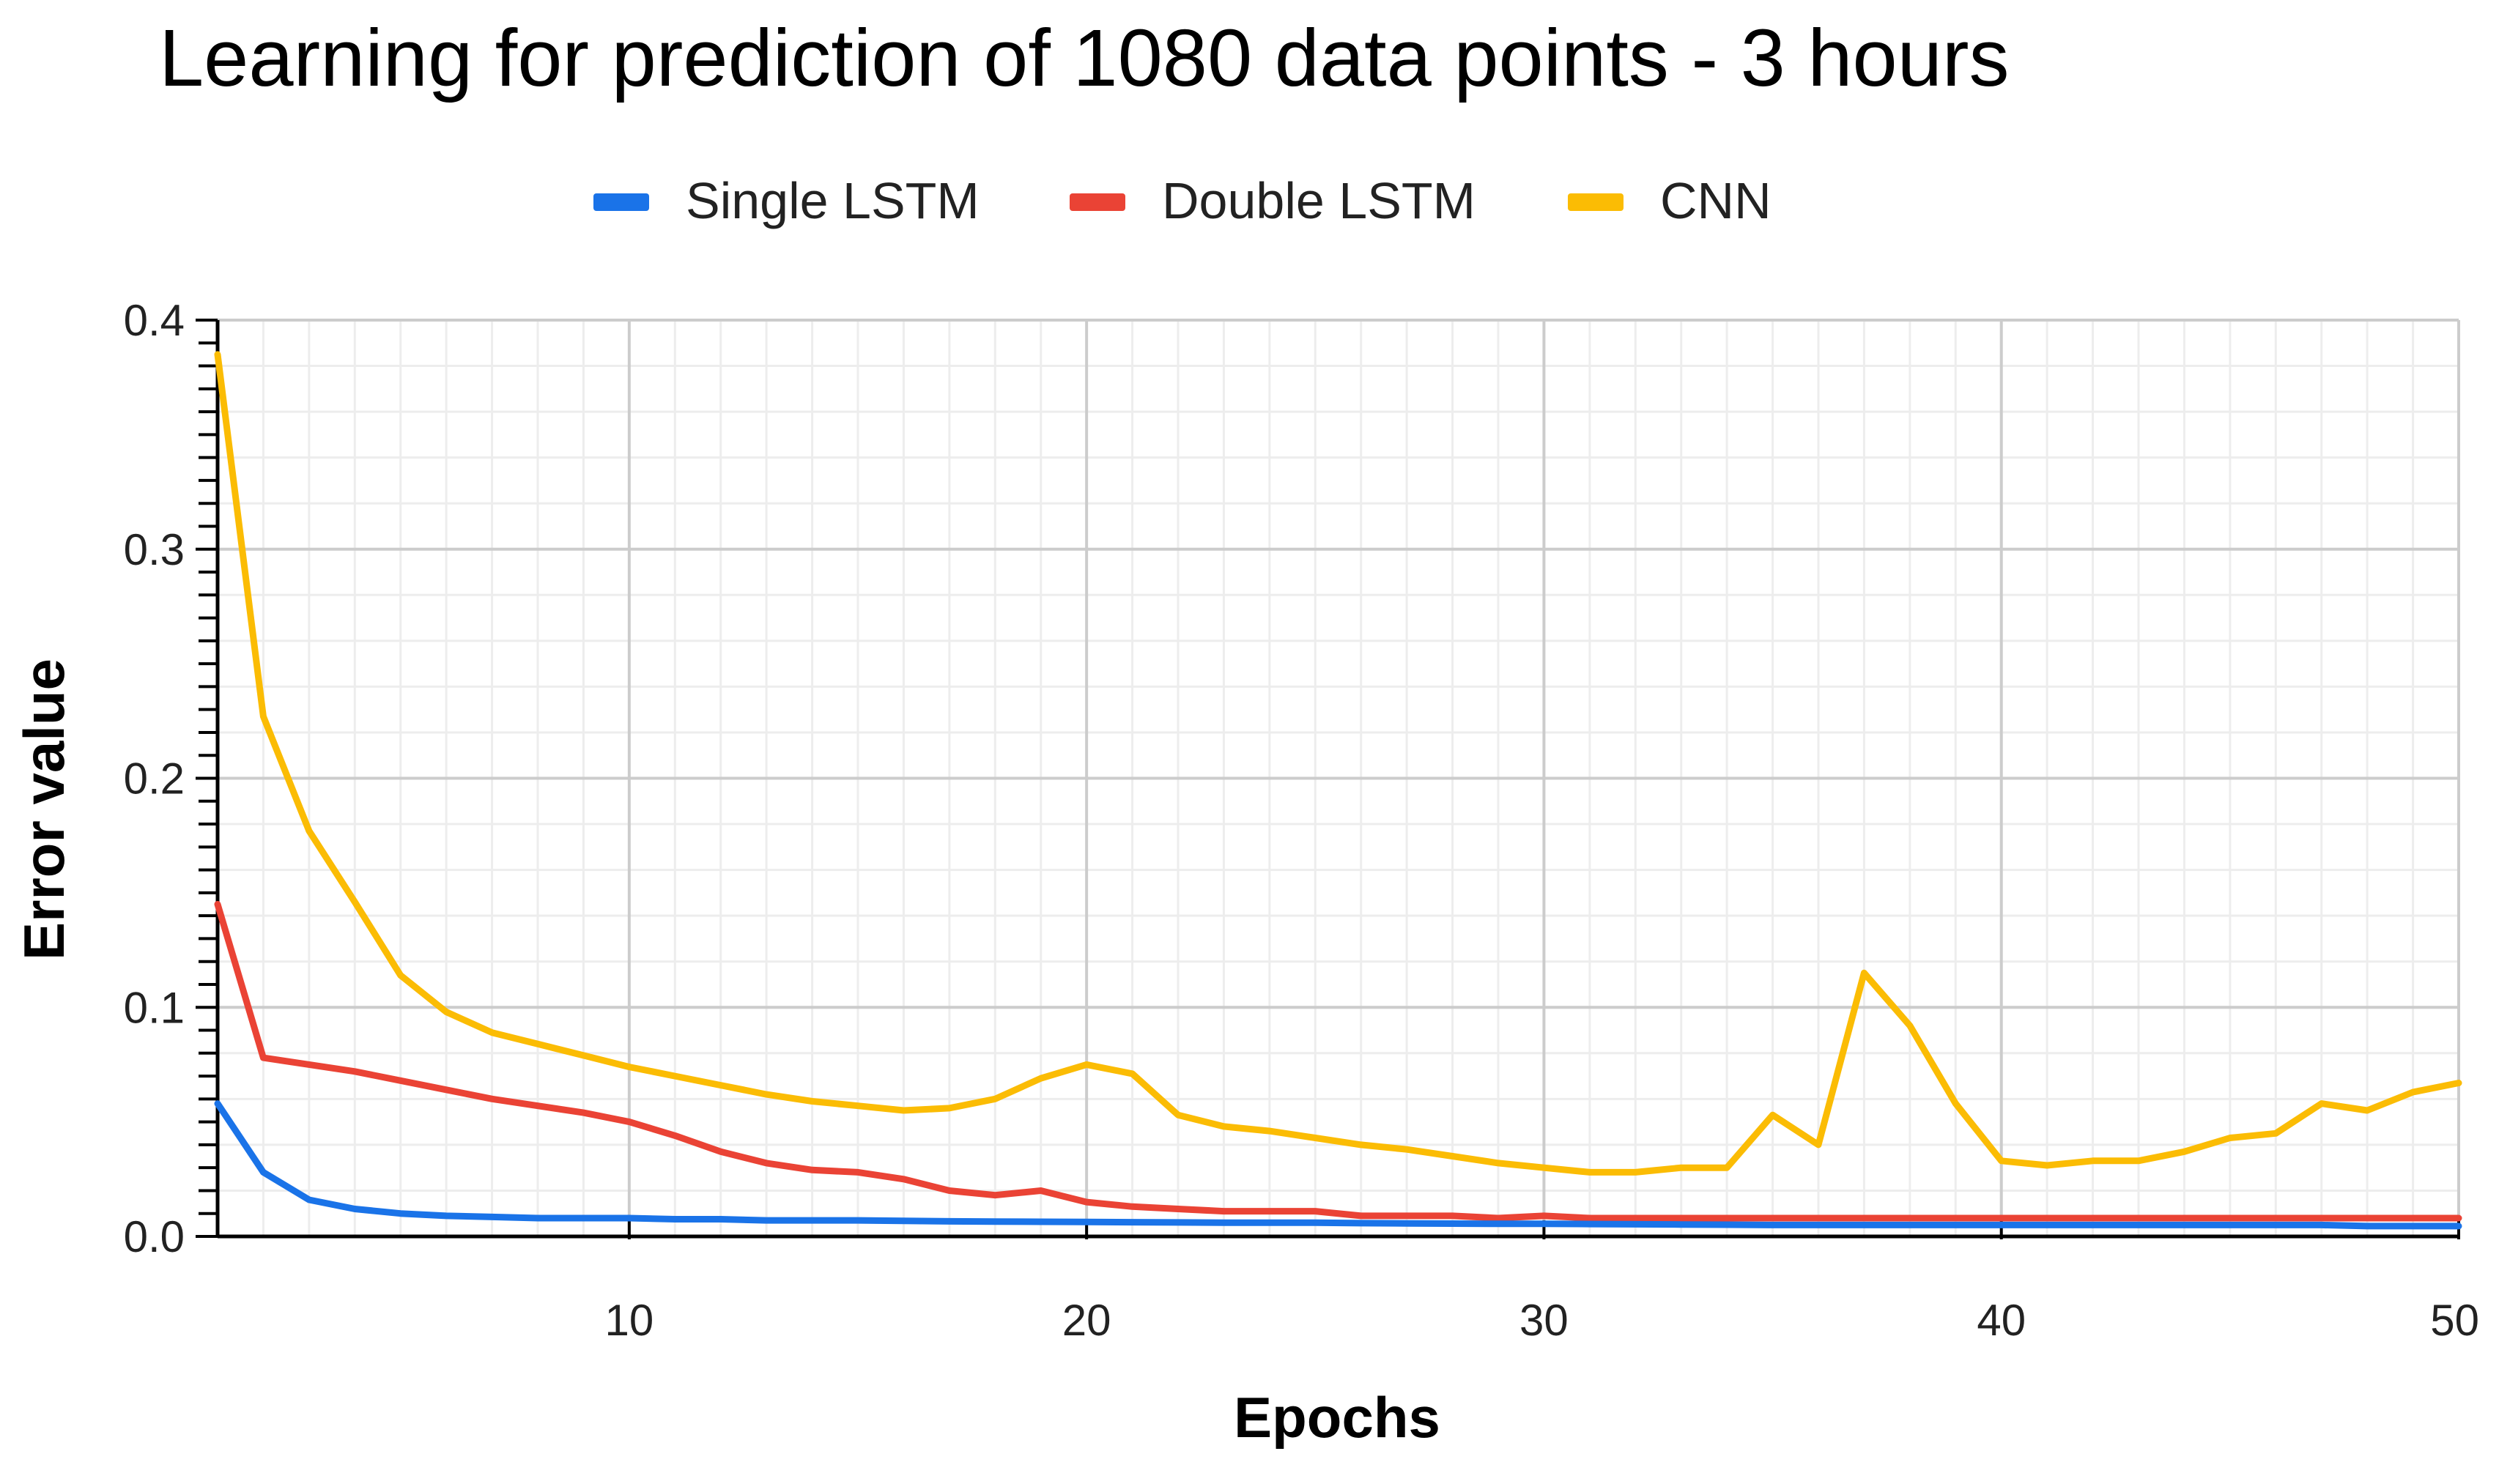 This screenshot has height=1484, width=2499. I want to click on y-axis-title: Error value, so click(44, 809).